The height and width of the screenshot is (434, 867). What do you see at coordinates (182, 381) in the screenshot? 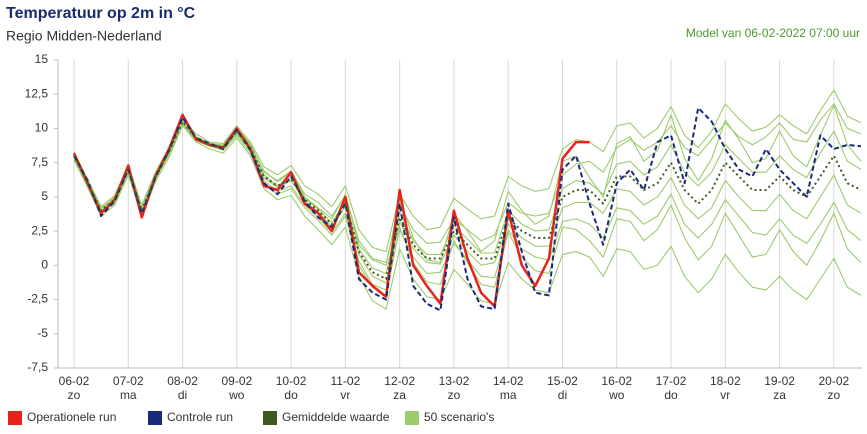
I see `x-tick-label: 08-02` at bounding box center [182, 381].